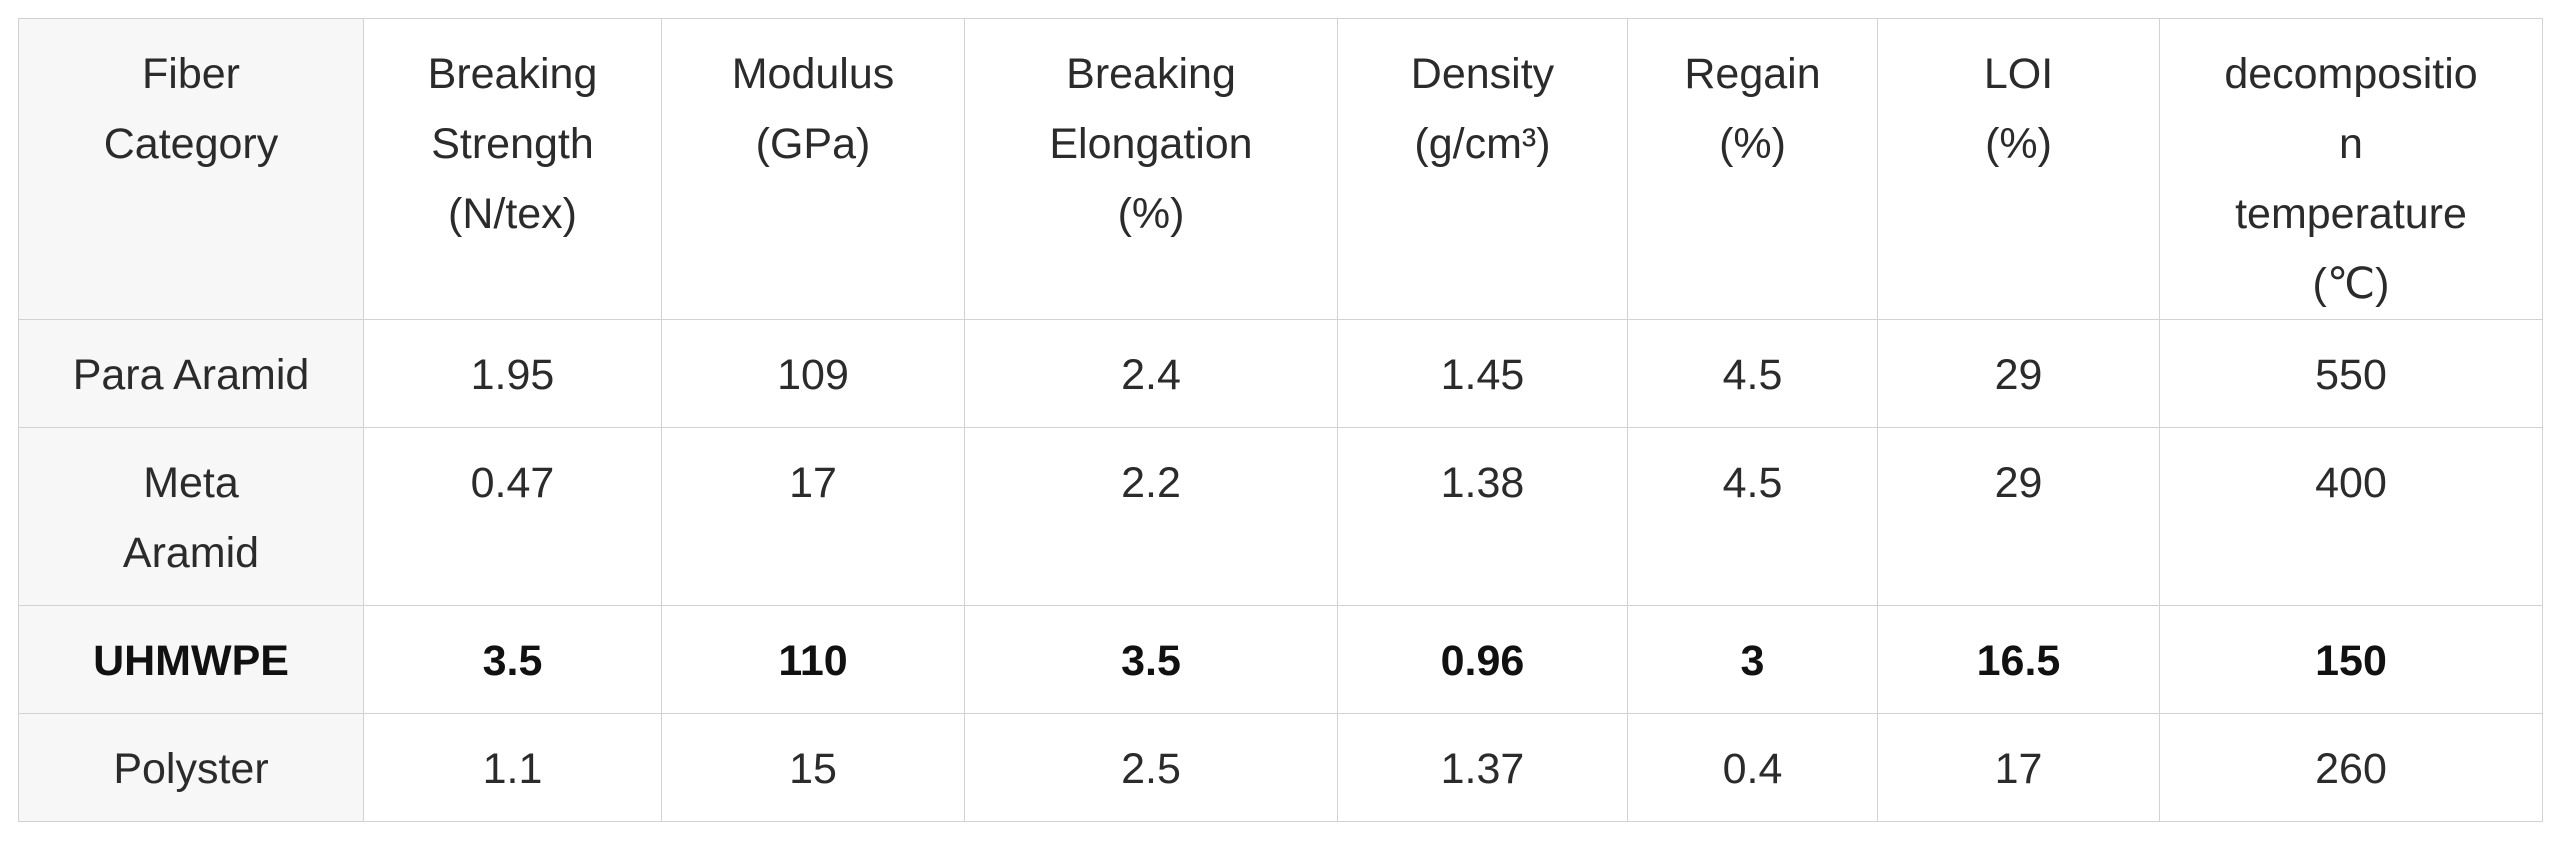  I want to click on table-cell: 109, so click(813, 373).